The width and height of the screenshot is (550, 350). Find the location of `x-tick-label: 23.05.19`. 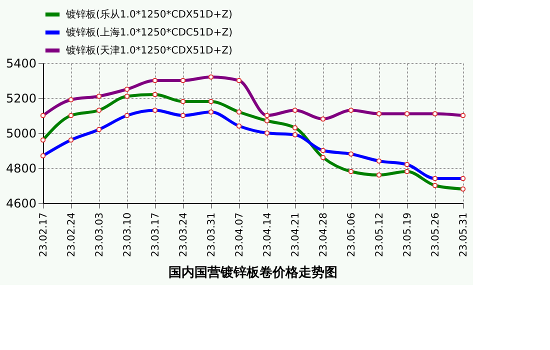

x-tick-label: 23.05.19 is located at coordinates (408, 235).